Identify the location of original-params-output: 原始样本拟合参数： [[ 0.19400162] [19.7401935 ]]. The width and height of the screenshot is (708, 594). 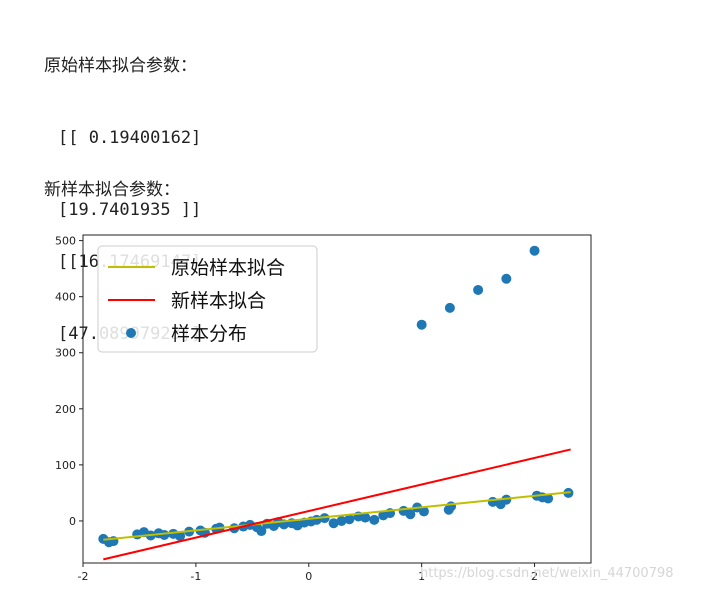
(122, 126).